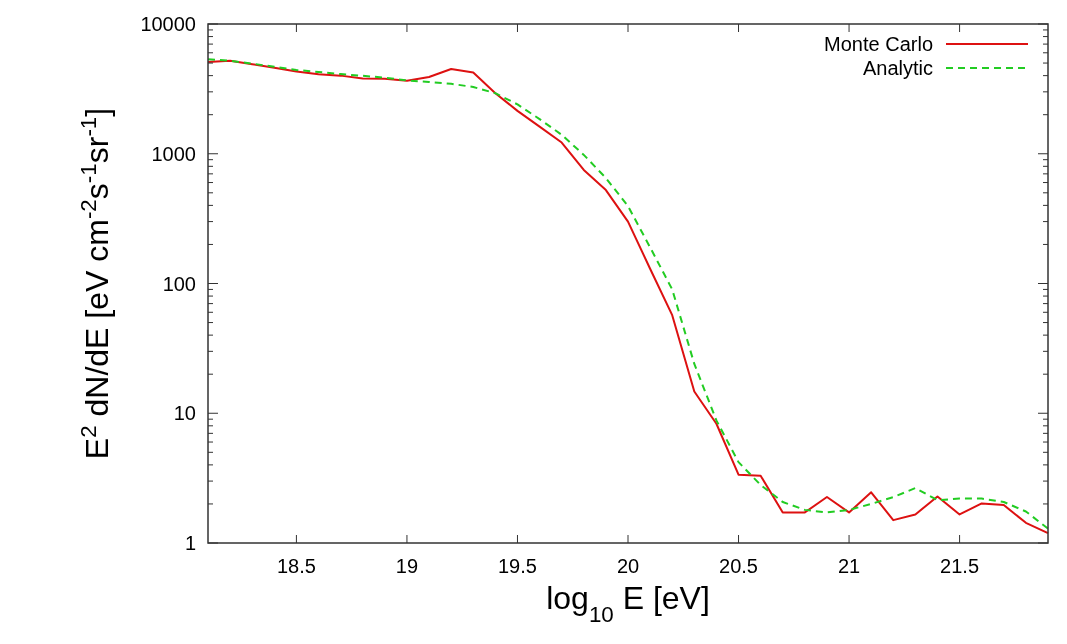  Describe the element at coordinates (517, 566) in the screenshot. I see `x-tick-label: 19.5` at that location.